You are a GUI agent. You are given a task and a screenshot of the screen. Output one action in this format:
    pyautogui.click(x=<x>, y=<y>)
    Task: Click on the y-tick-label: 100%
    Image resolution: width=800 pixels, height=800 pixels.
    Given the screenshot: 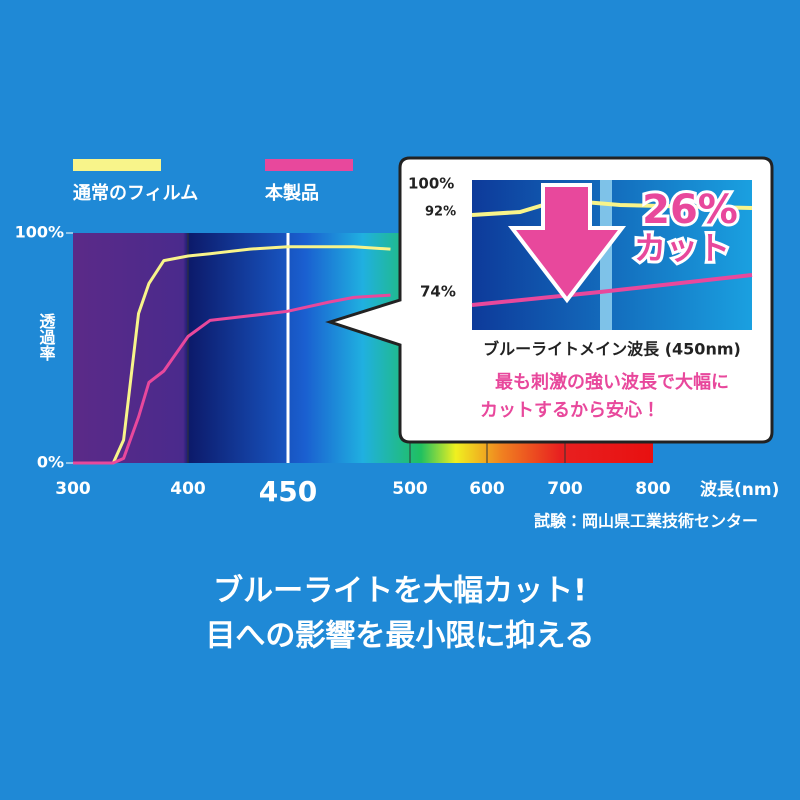 What is the action you would take?
    pyautogui.click(x=39, y=232)
    